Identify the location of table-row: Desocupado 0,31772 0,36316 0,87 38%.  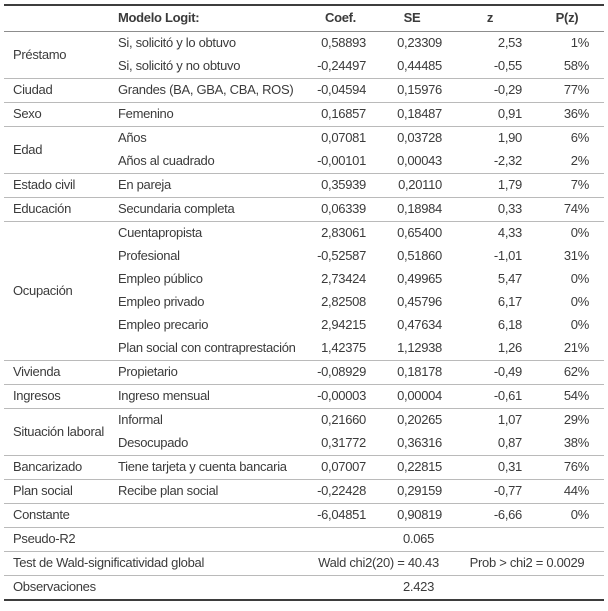
(304, 444).